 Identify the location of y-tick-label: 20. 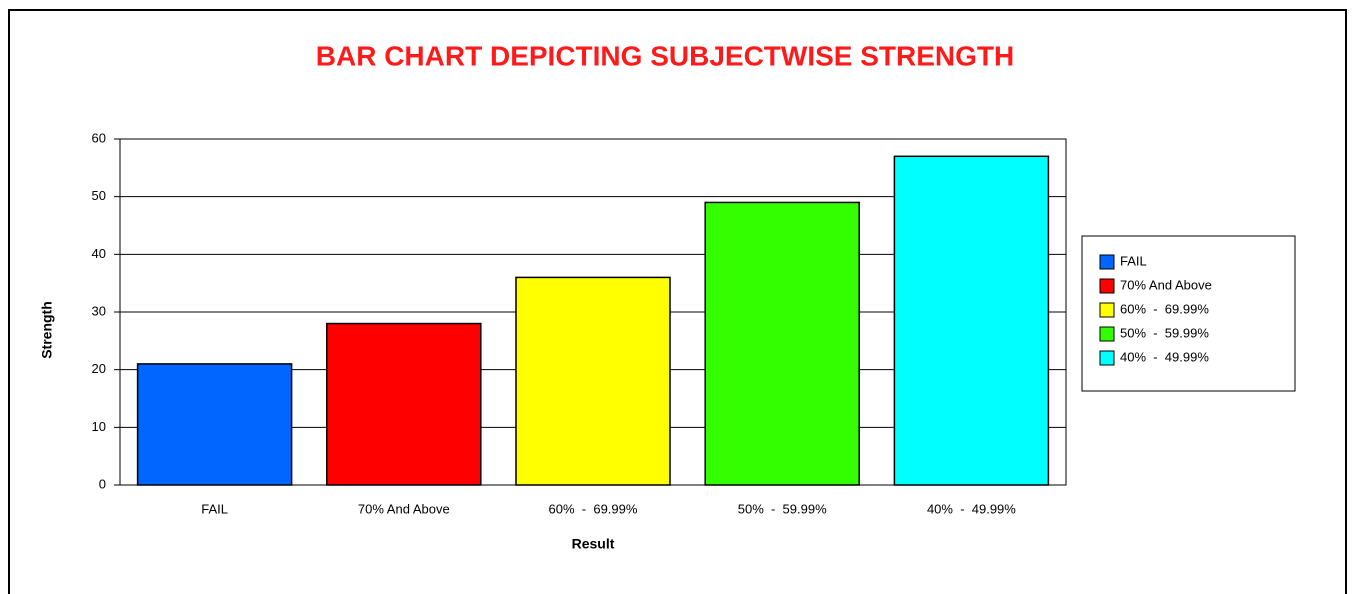
(99, 368).